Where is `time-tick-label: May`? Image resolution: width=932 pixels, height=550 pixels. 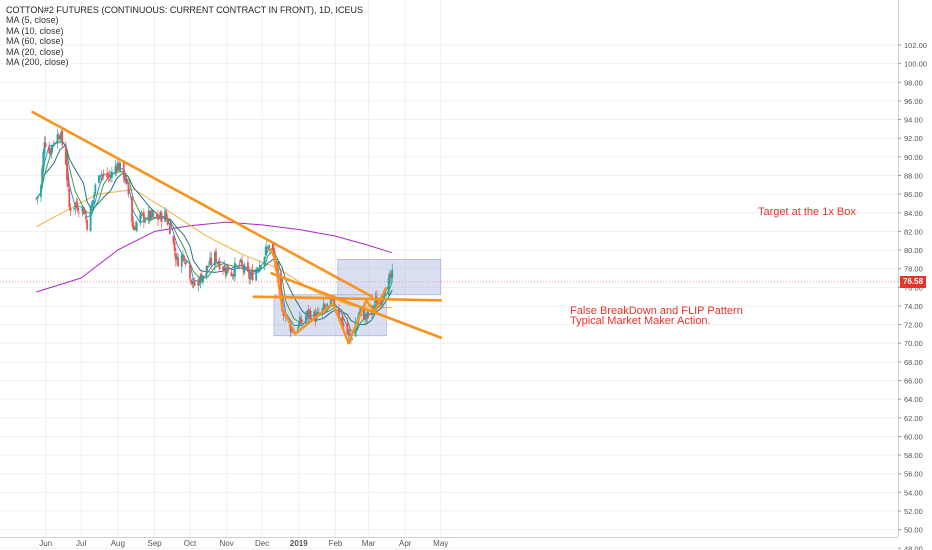
time-tick-label: May is located at coordinates (440, 543).